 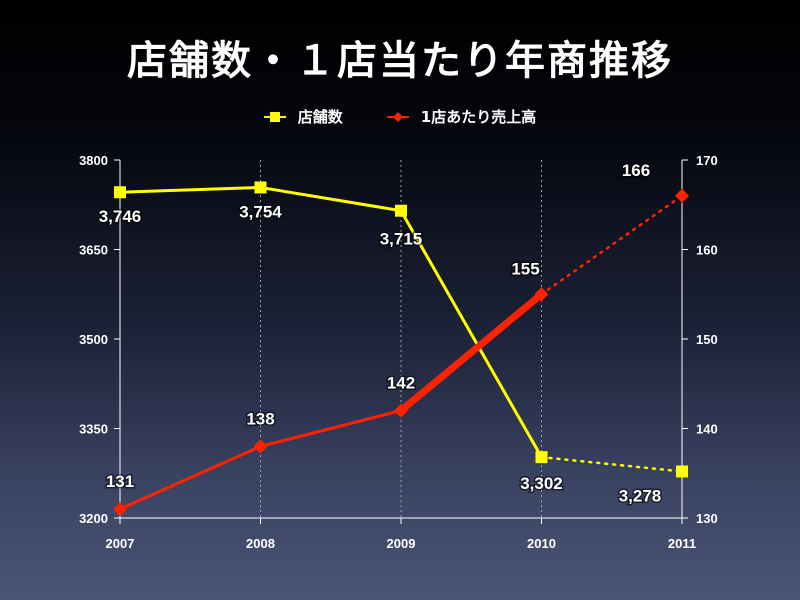 What do you see at coordinates (93, 160) in the screenshot?
I see `y-left-tick-label: 3800` at bounding box center [93, 160].